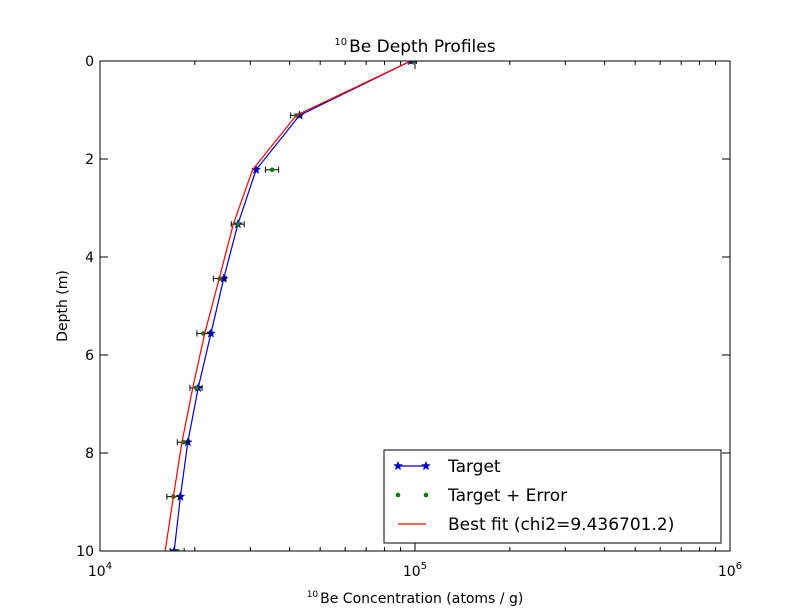 The width and height of the screenshot is (812, 612). I want to click on legend-entry: Best fit (chi2=9.436701.2), so click(536, 525).